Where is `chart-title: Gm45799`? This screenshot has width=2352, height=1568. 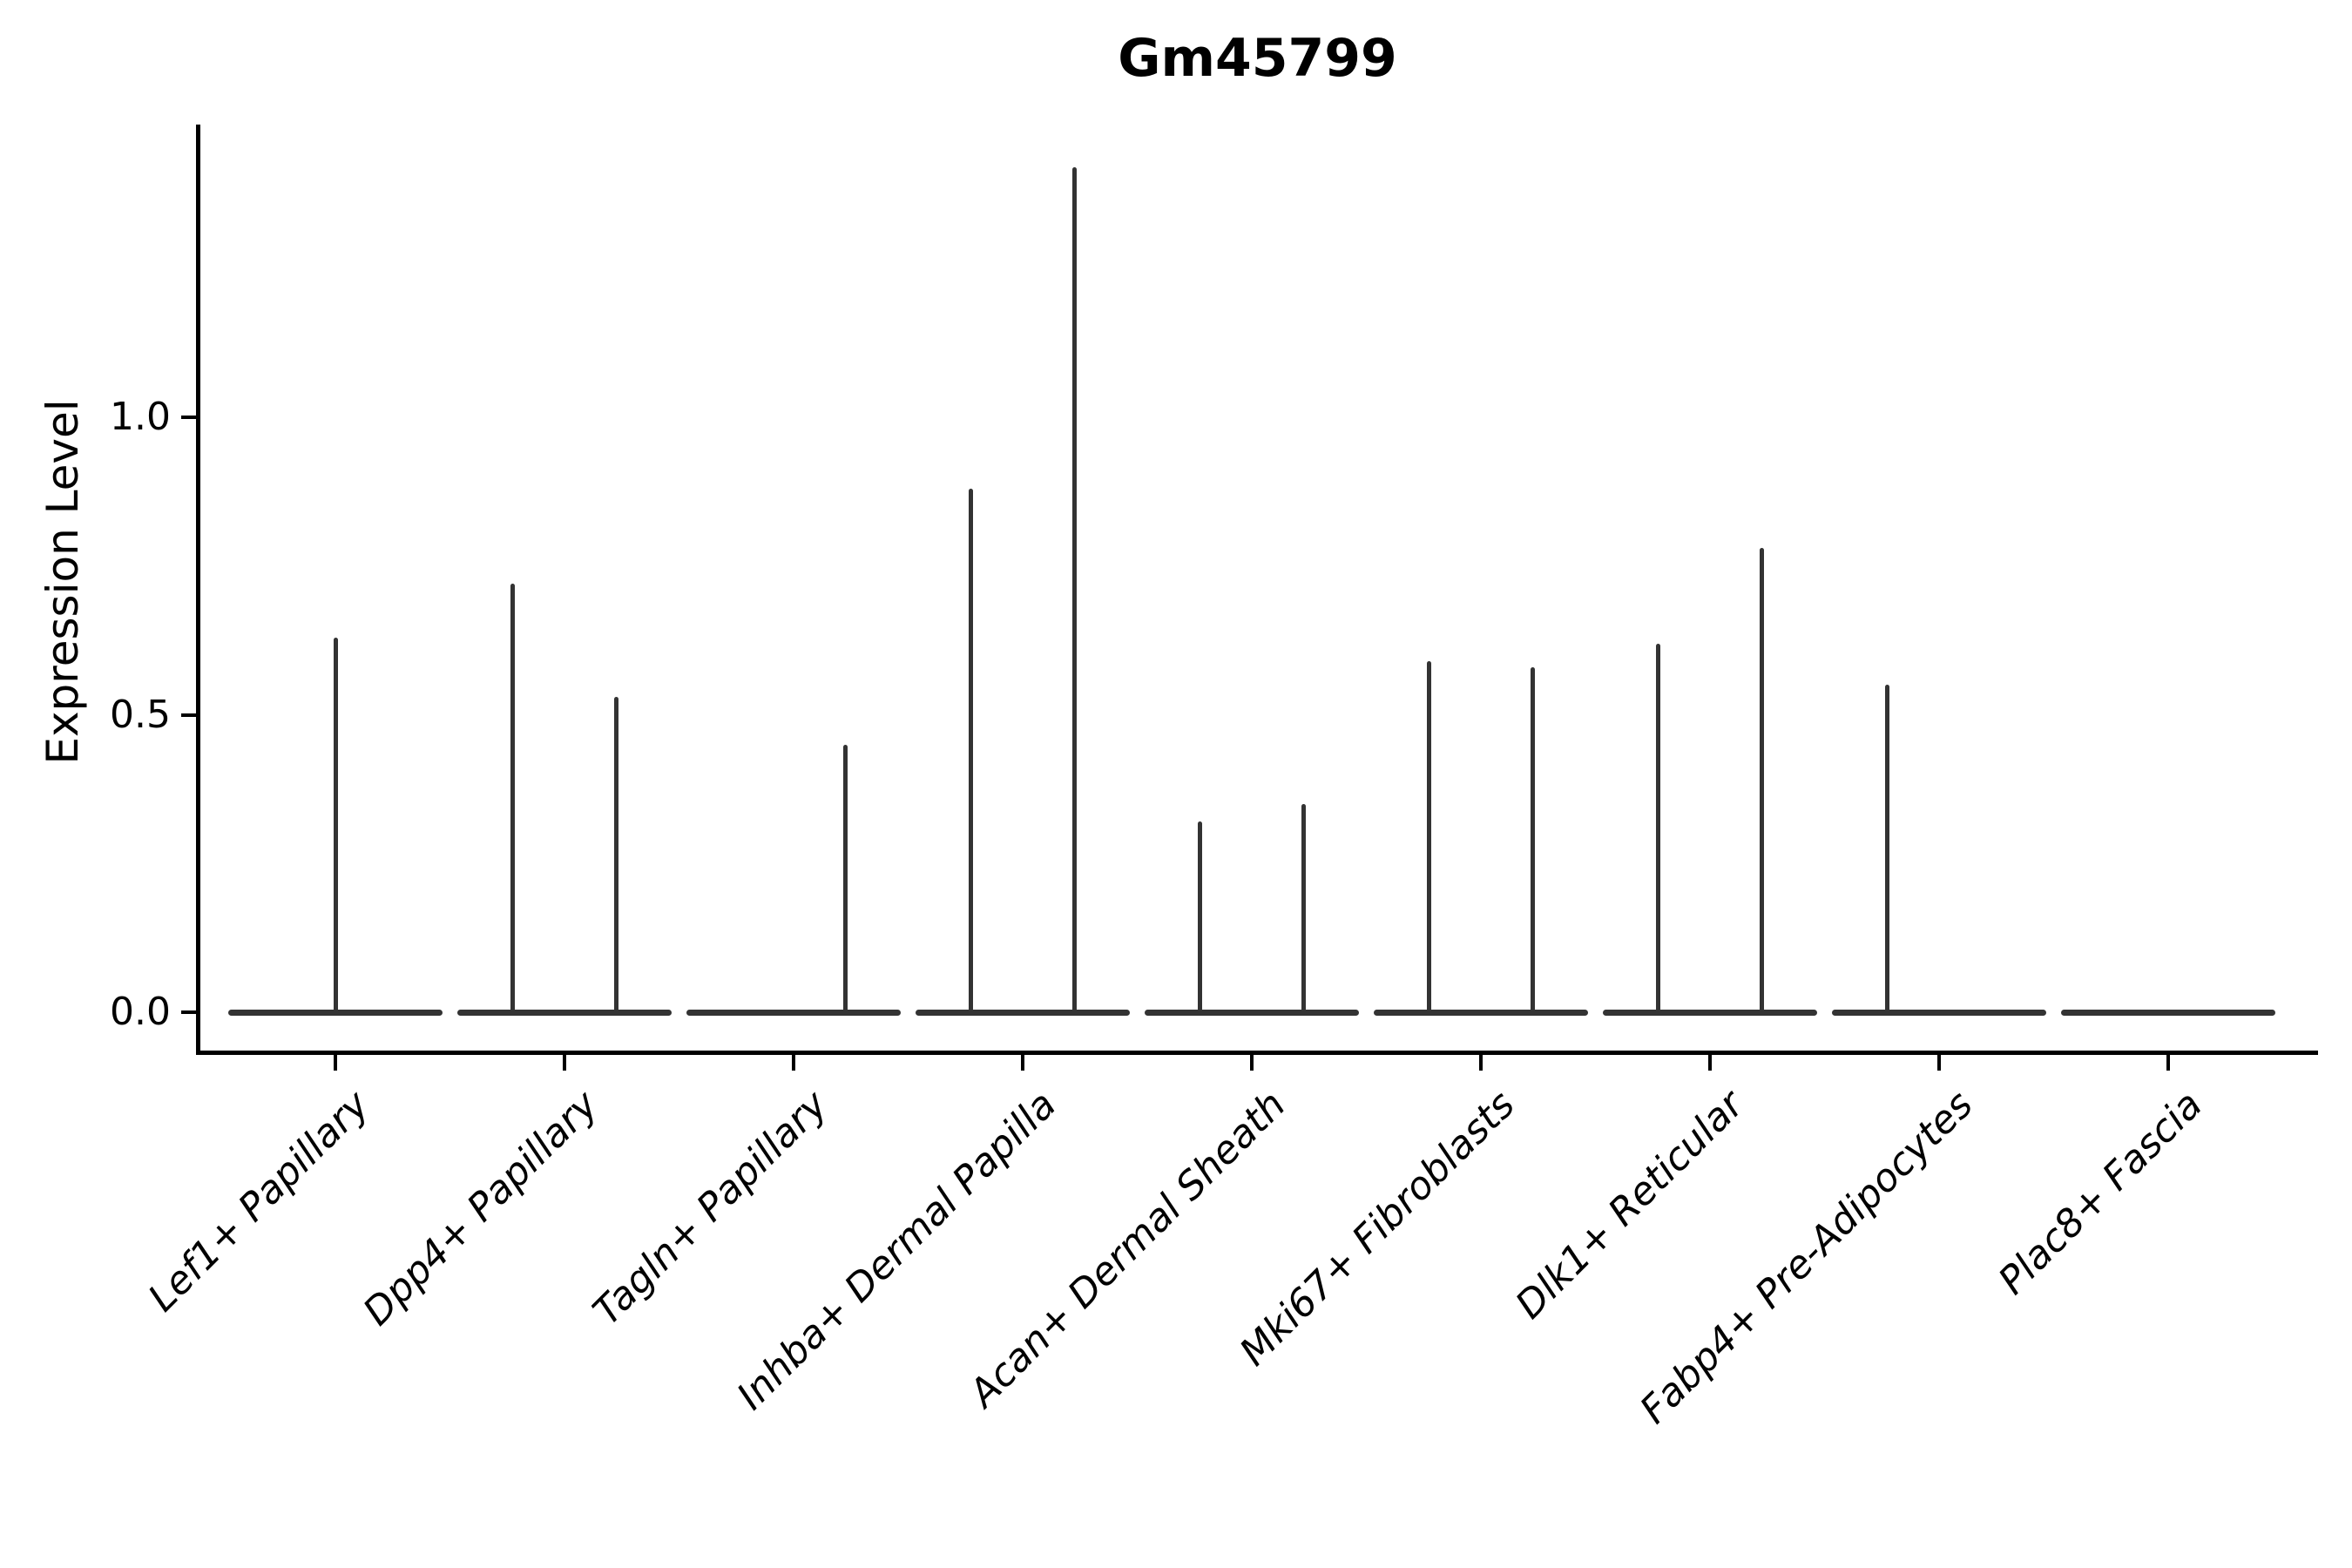
chart-title: Gm45799 is located at coordinates (1257, 58).